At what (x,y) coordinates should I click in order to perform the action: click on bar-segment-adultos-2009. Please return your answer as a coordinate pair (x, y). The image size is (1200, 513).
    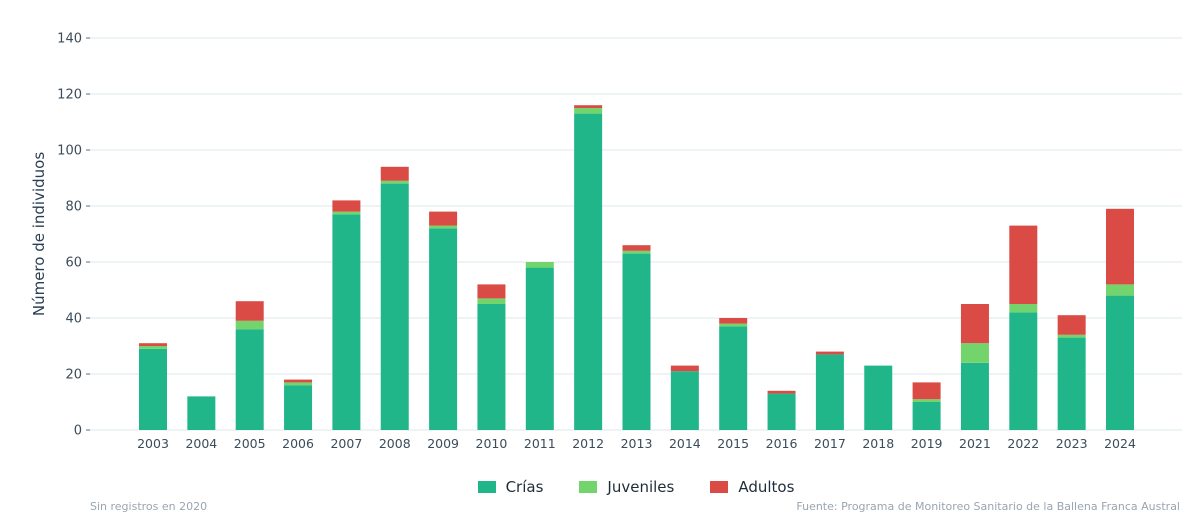
    Looking at the image, I should click on (443, 218).